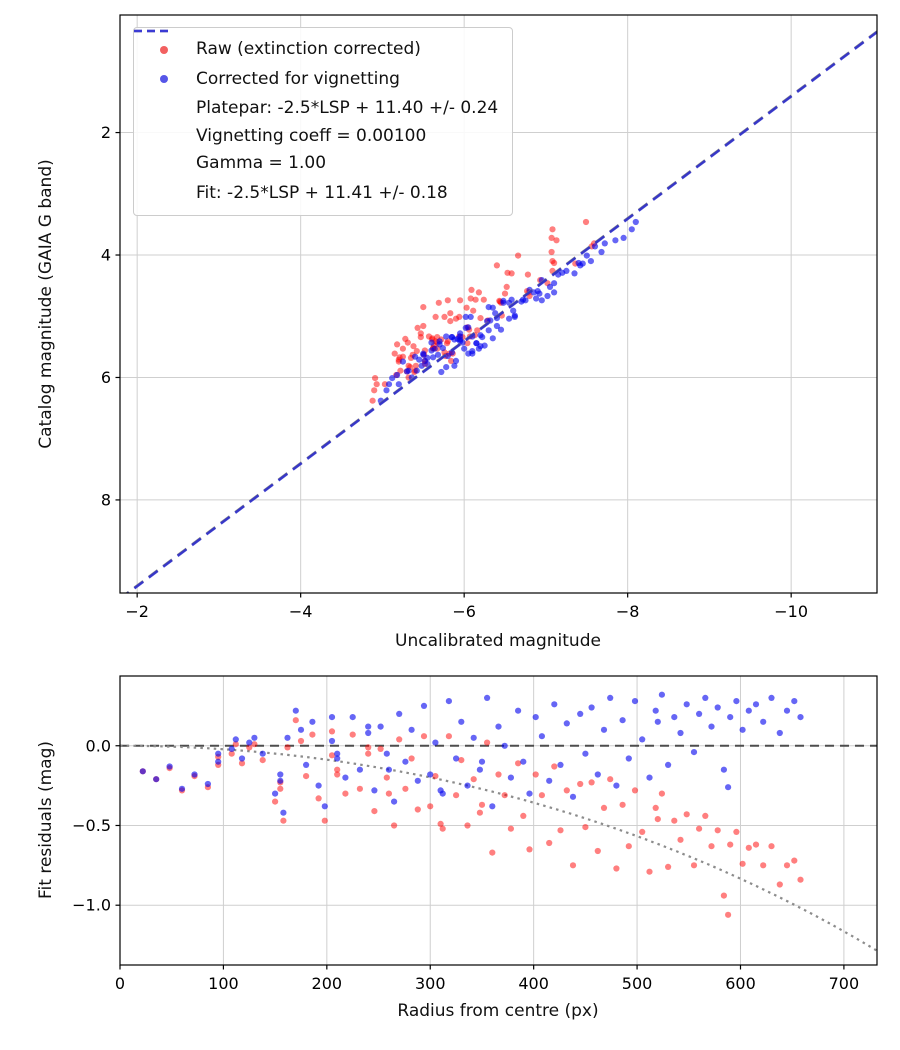  Describe the element at coordinates (106, 499) in the screenshot. I see `y-tick-label: 8` at that location.